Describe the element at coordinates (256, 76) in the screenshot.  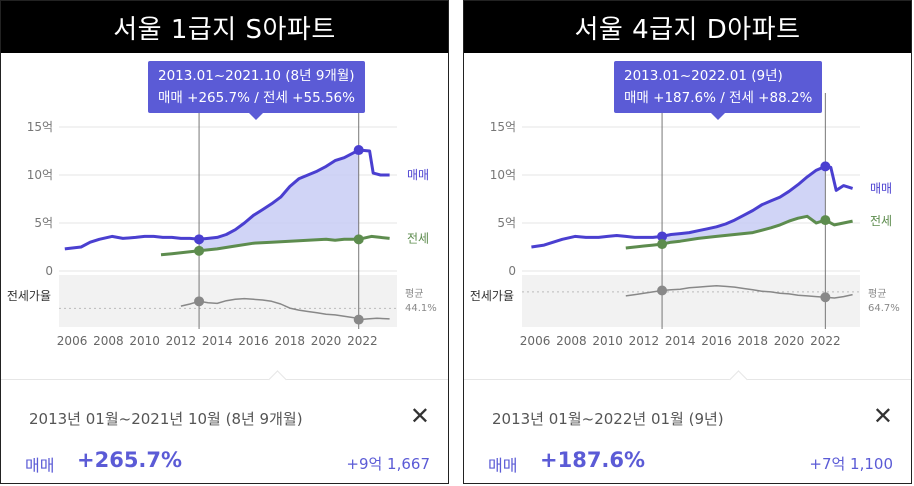
I see `tooltip-period: 2013.01~2021.10 (8년 9개월)` at that location.